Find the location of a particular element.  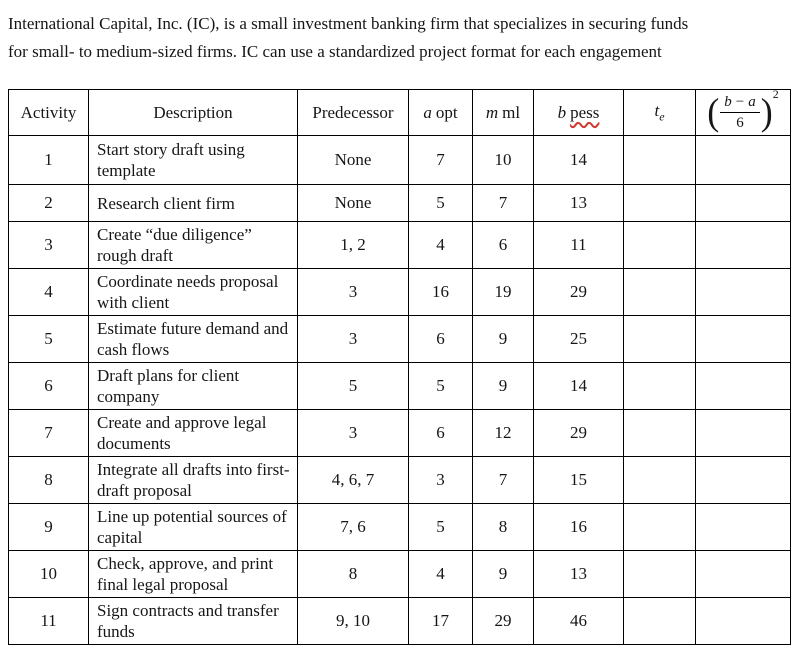

a-opt-cell: 7 is located at coordinates (440, 160).